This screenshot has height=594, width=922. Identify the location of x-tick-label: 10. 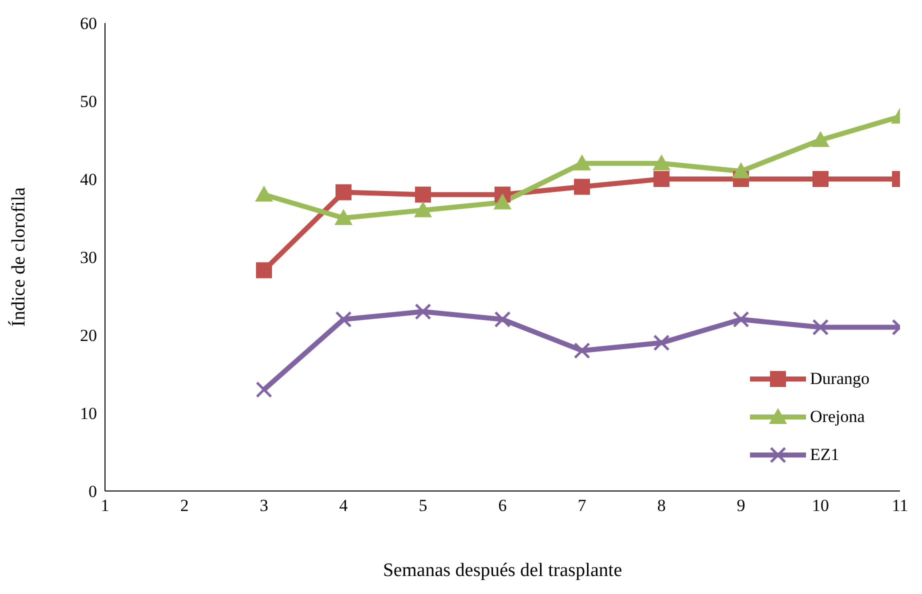
(820, 506).